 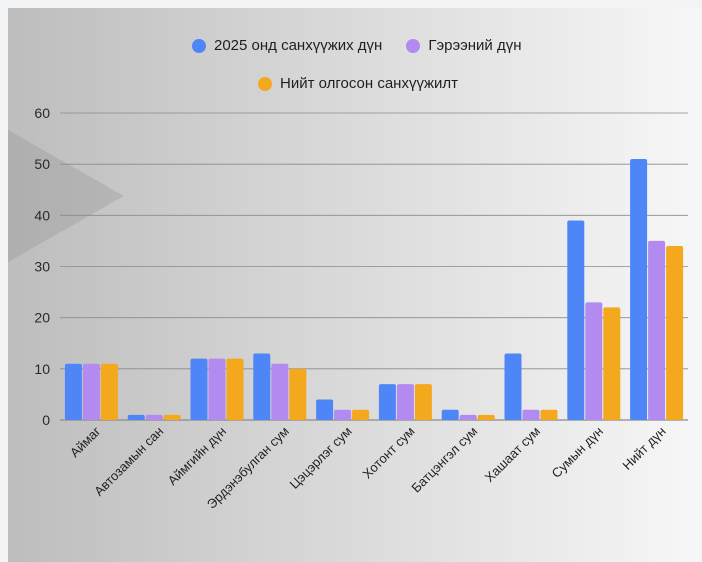 What do you see at coordinates (298, 45) in the screenshot?
I see `legend-label-series-1: 2025 онд санхүүжих дүн` at bounding box center [298, 45].